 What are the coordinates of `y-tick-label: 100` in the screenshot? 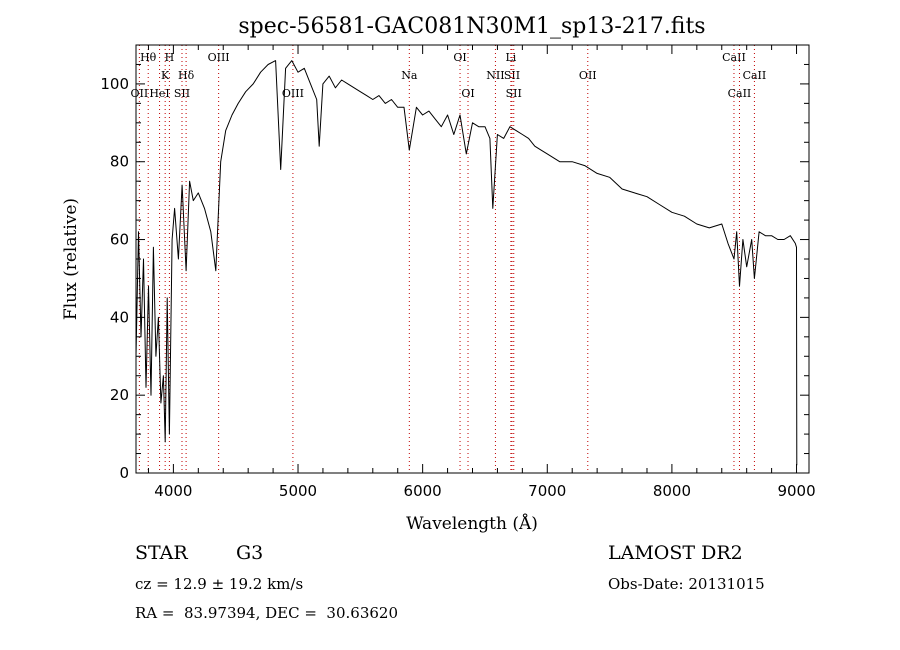 It's located at (114, 84).